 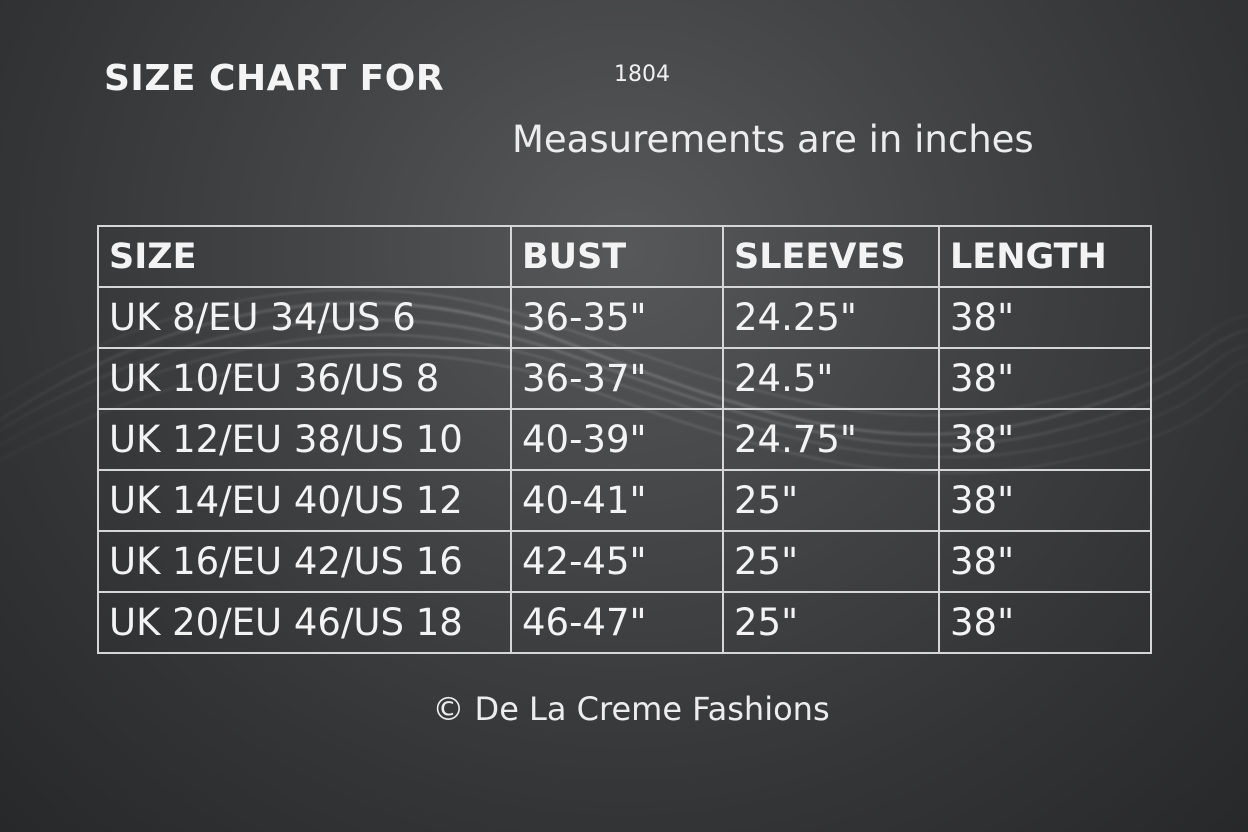 I want to click on cell-bust: 40-41", so click(x=617, y=500).